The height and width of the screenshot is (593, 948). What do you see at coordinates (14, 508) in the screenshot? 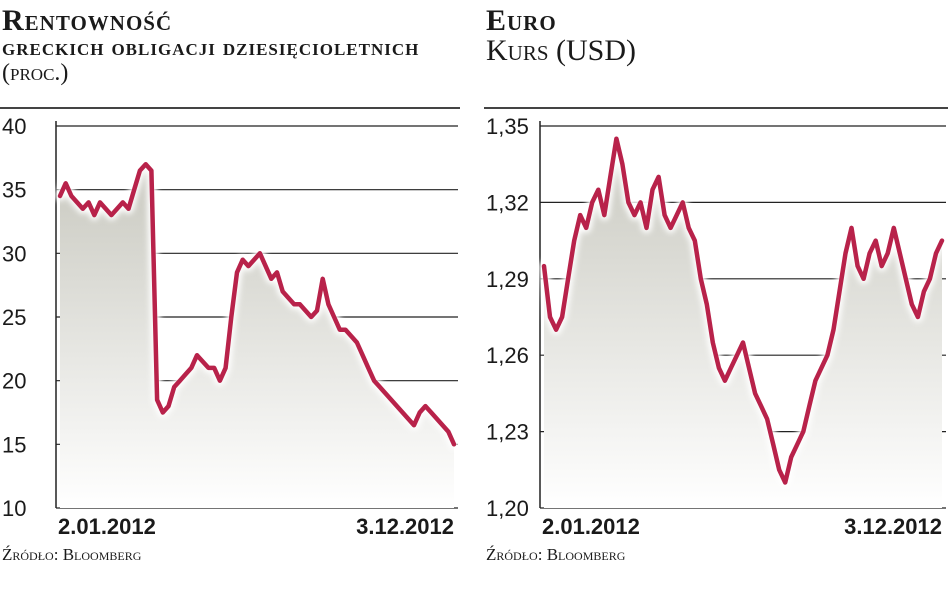
I see `y-tick-label: 10` at bounding box center [14, 508].